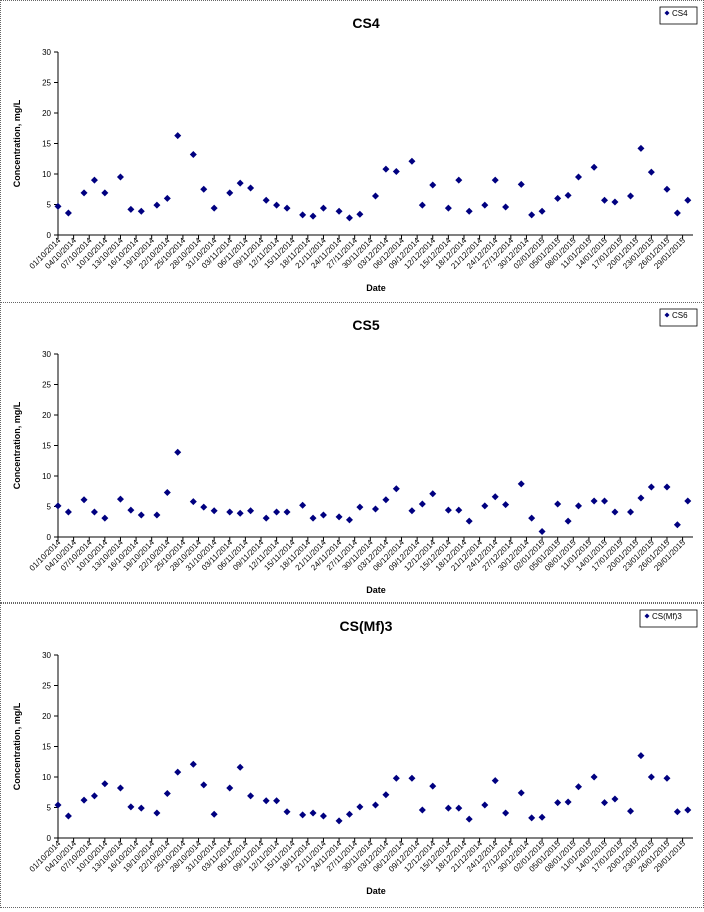 This screenshot has width=704, height=912. What do you see at coordinates (17, 445) in the screenshot?
I see `y-axis-label: Concentration, mg/L` at bounding box center [17, 445].